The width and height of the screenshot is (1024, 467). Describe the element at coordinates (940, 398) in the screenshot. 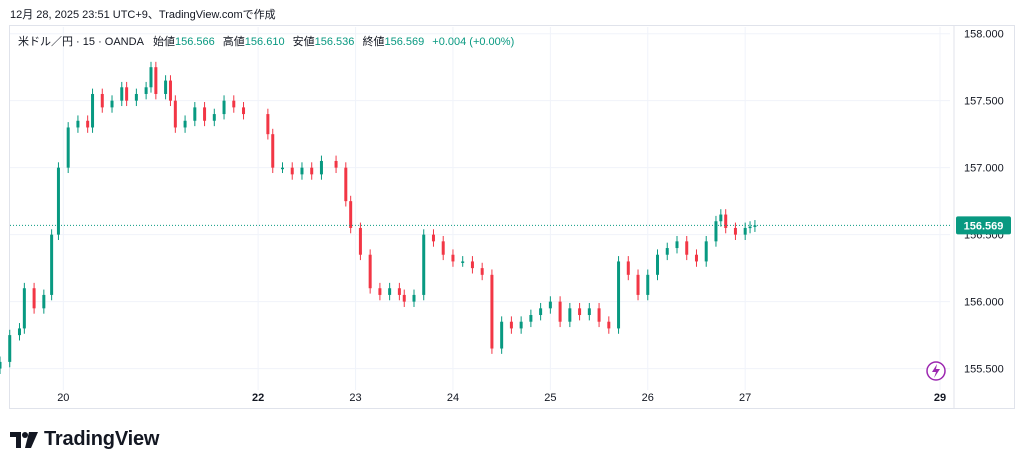

I see `x-tick-label: 29` at that location.